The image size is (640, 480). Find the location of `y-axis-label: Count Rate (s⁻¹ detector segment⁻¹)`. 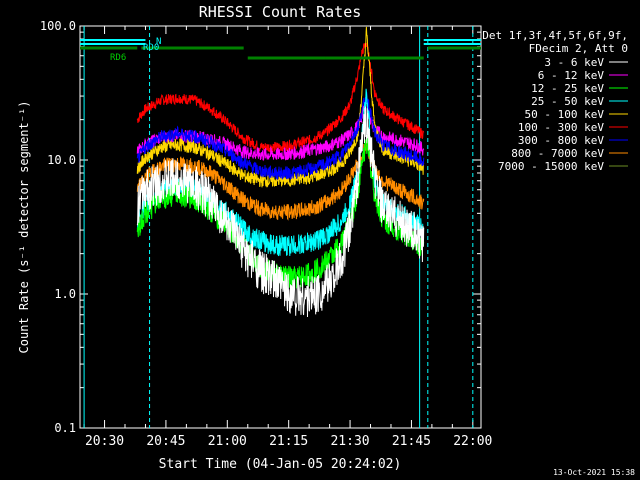

y-axis-label: Count Rate (s⁻¹ detector segment⁻¹) is located at coordinates (24, 227).